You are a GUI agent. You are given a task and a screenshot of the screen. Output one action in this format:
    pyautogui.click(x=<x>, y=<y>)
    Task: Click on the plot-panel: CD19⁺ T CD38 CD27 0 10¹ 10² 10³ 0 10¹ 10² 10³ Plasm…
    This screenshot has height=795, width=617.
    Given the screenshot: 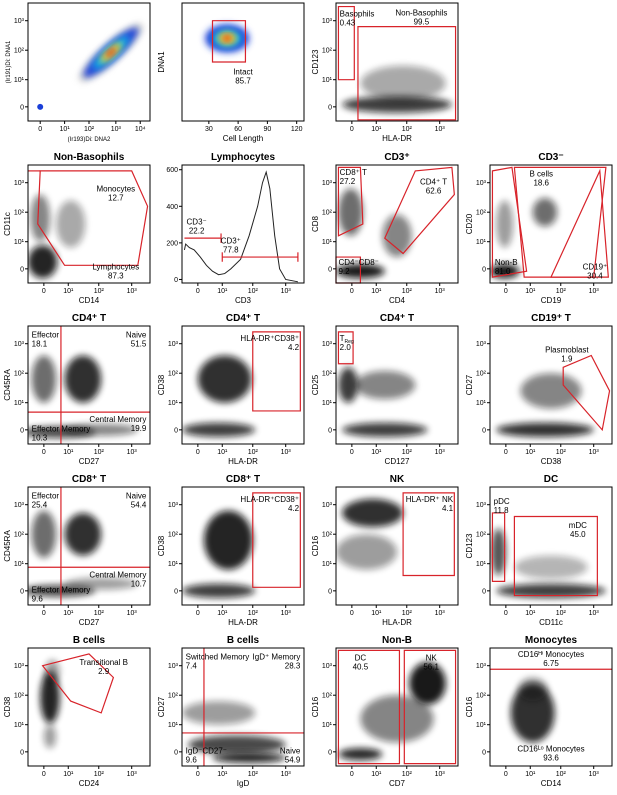 What is the action you would take?
    pyautogui.click(x=539, y=389)
    